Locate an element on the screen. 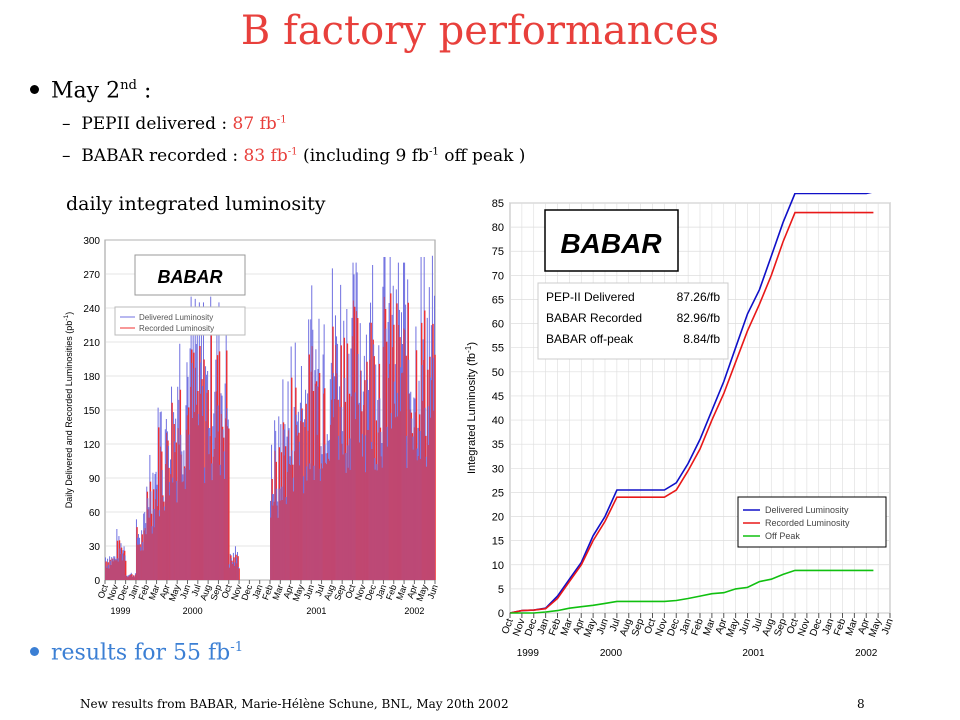 Image resolution: width=960 pixels, height=720 pixels. y-tick-label: 75 is located at coordinates (498, 252).